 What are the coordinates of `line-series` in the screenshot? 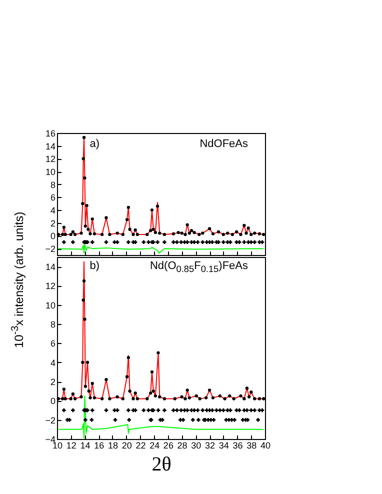 It's located at (161, 417).